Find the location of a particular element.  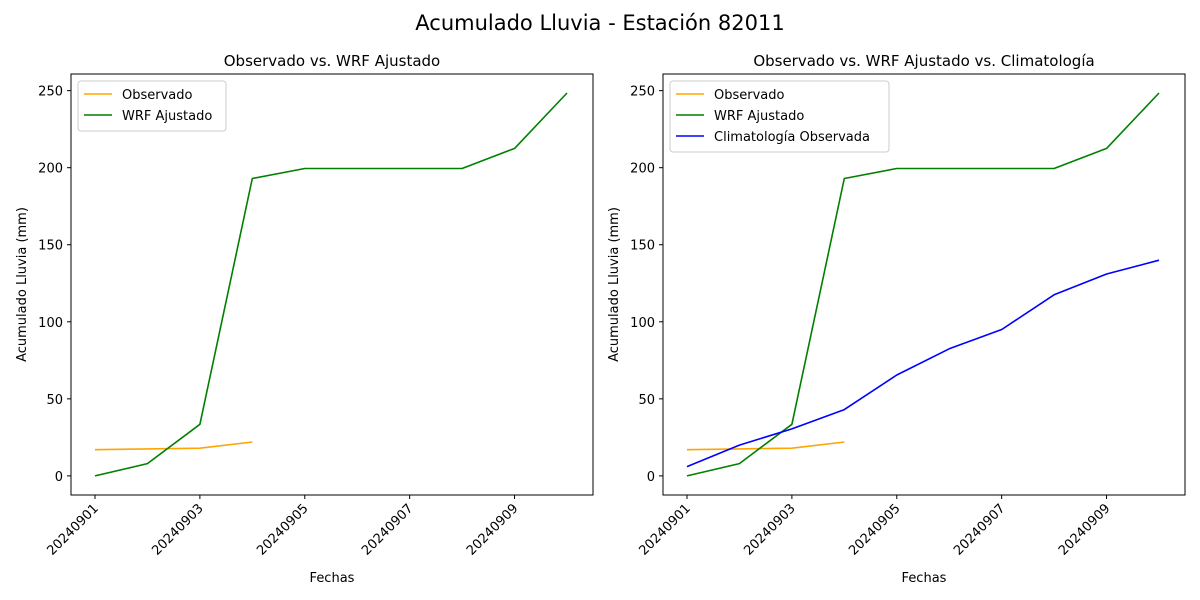

chart-title: Observado vs. WRF Ajustado is located at coordinates (332, 61).